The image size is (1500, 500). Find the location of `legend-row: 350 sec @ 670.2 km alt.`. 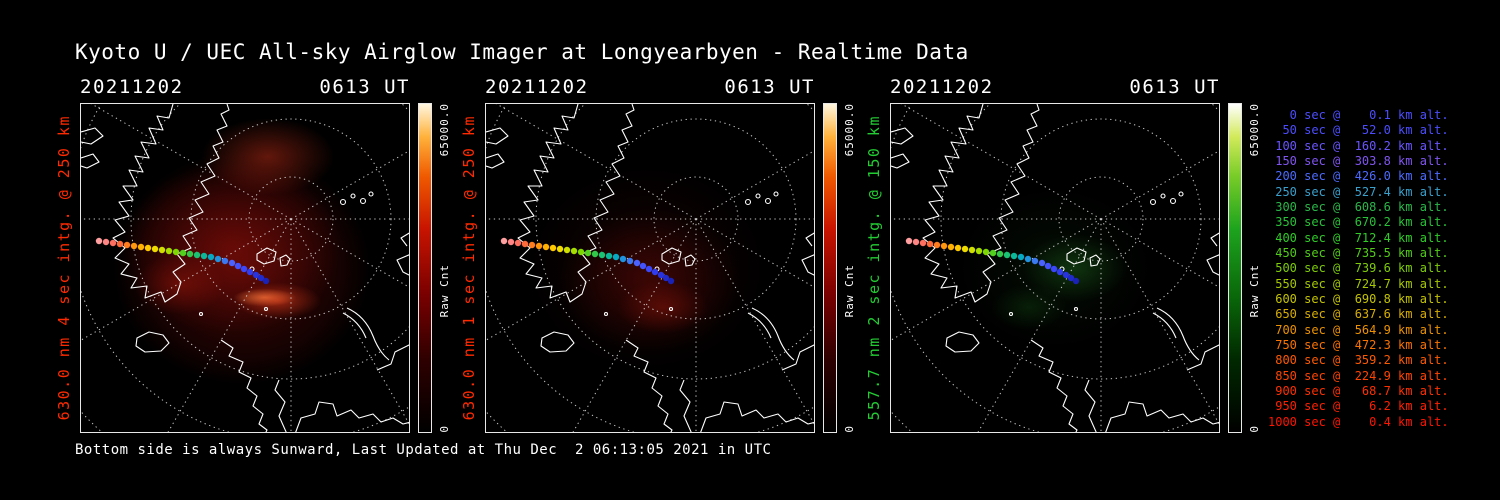

legend-row: 350 sec @ 670.2 km alt. is located at coordinates (1358, 222).